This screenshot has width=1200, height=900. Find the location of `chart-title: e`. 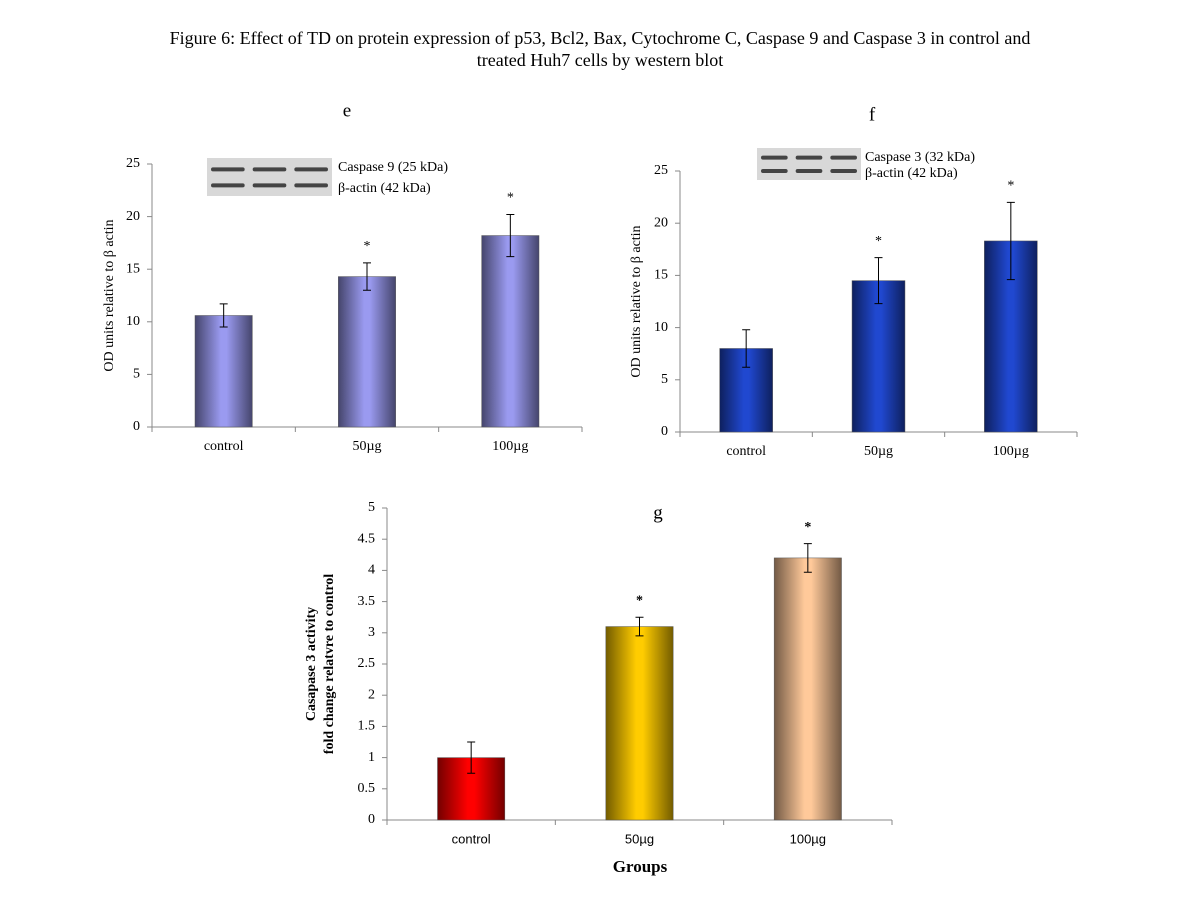

chart-title: e is located at coordinates (347, 110).